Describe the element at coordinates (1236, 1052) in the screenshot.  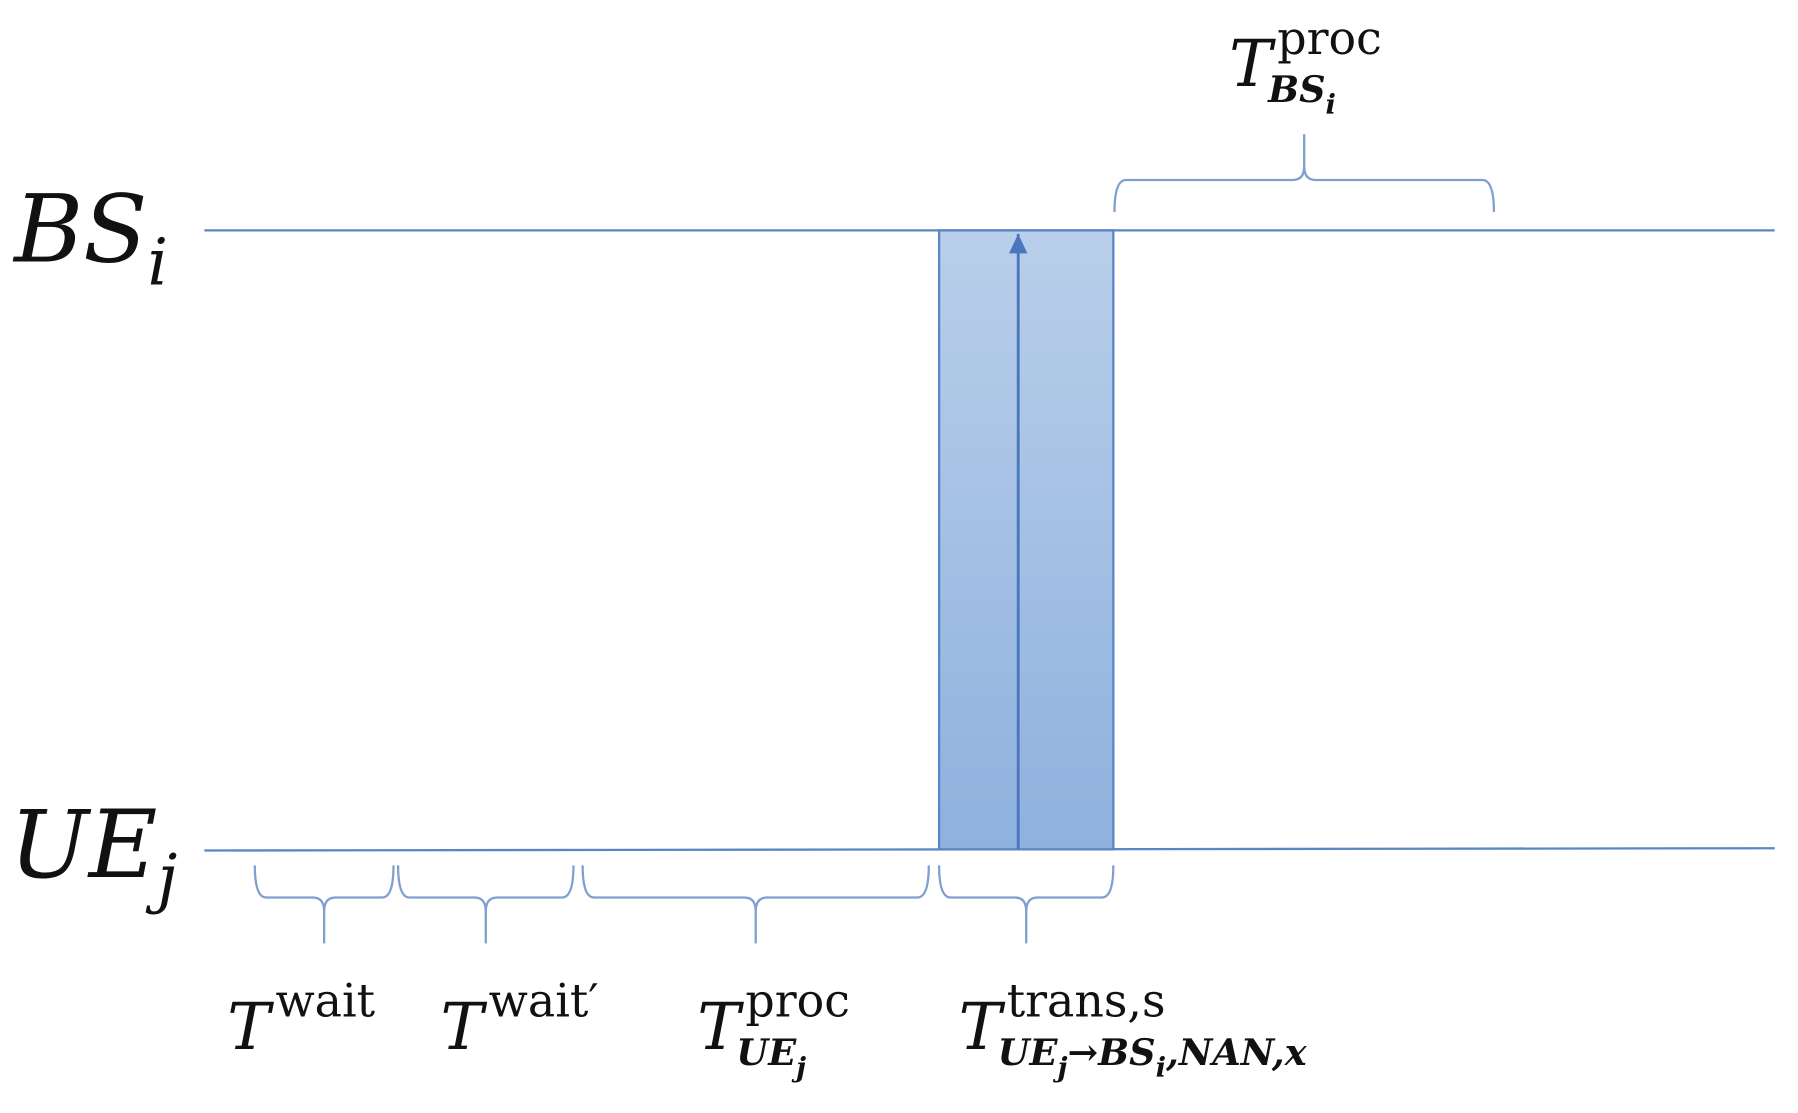
I see `subscript-part: ,NAN,x` at that location.